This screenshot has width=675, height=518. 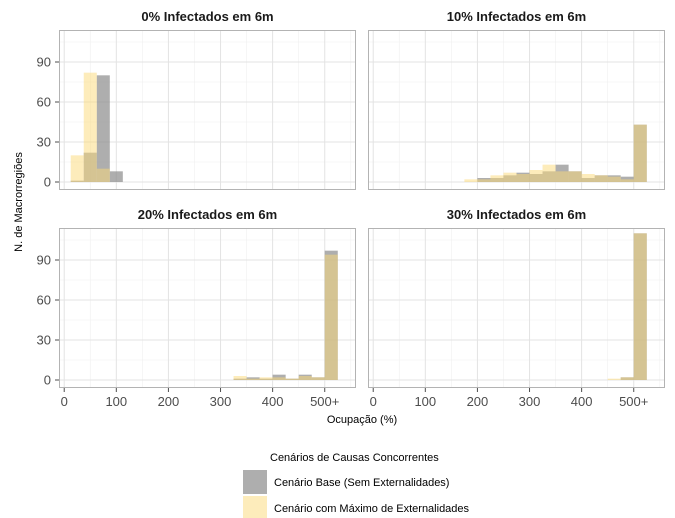 I want to click on legend-swatch-externalities, so click(x=255, y=507).